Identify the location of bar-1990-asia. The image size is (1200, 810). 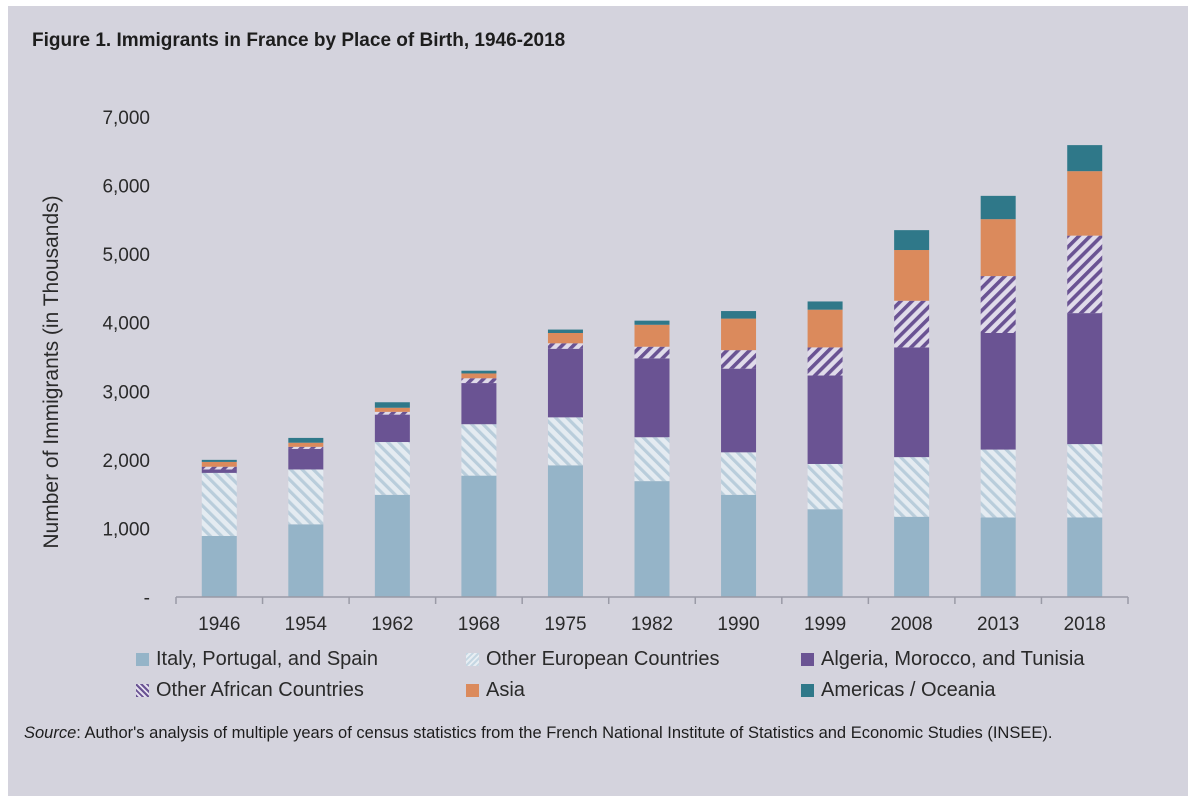
(739, 334).